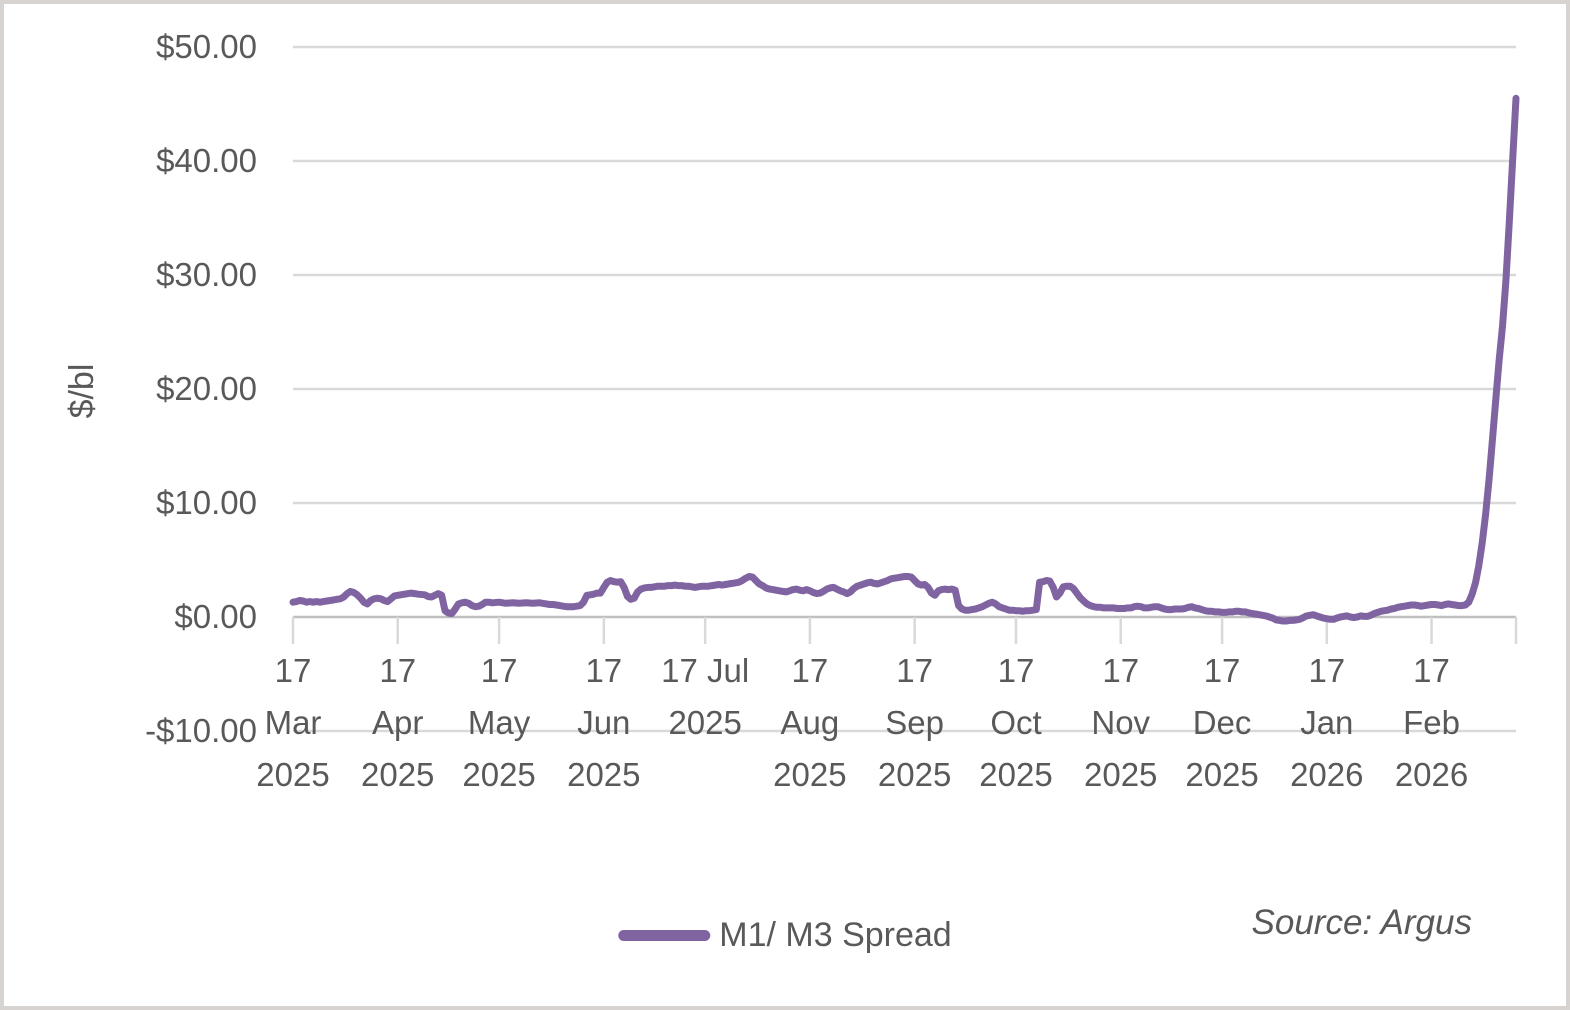 The width and height of the screenshot is (1570, 1010). Describe the element at coordinates (1121, 722) in the screenshot. I see `x-tick-label: 17 Nov 2025` at that location.